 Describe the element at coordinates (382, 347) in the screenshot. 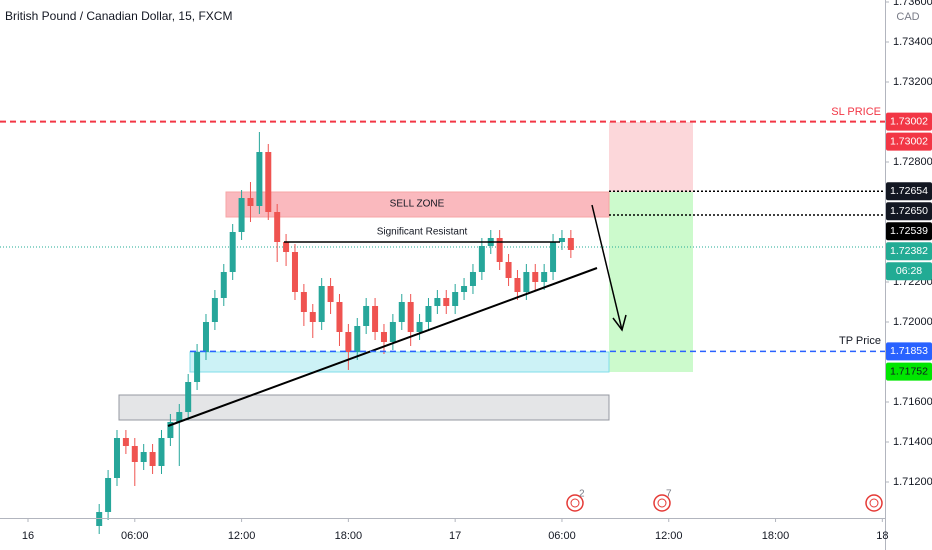

I see `trend-line` at that location.